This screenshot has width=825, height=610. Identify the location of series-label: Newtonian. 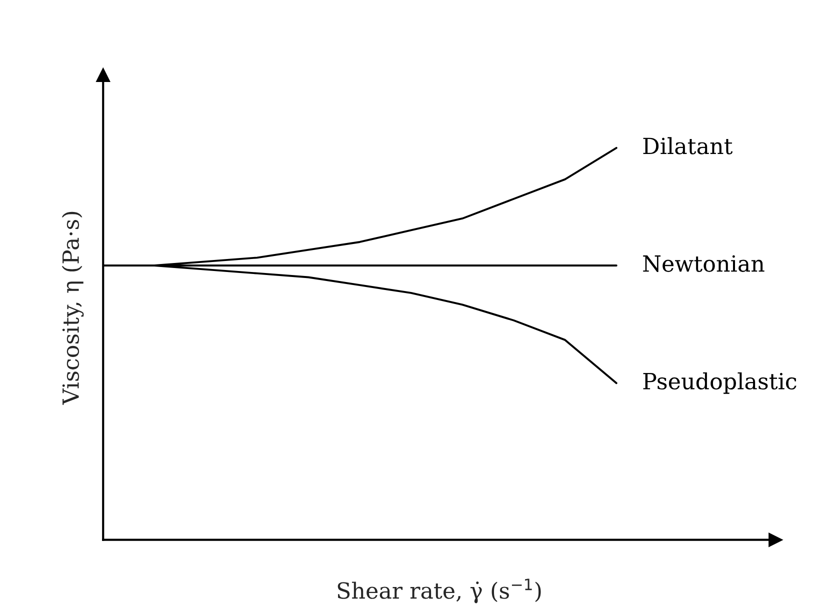
(703, 263).